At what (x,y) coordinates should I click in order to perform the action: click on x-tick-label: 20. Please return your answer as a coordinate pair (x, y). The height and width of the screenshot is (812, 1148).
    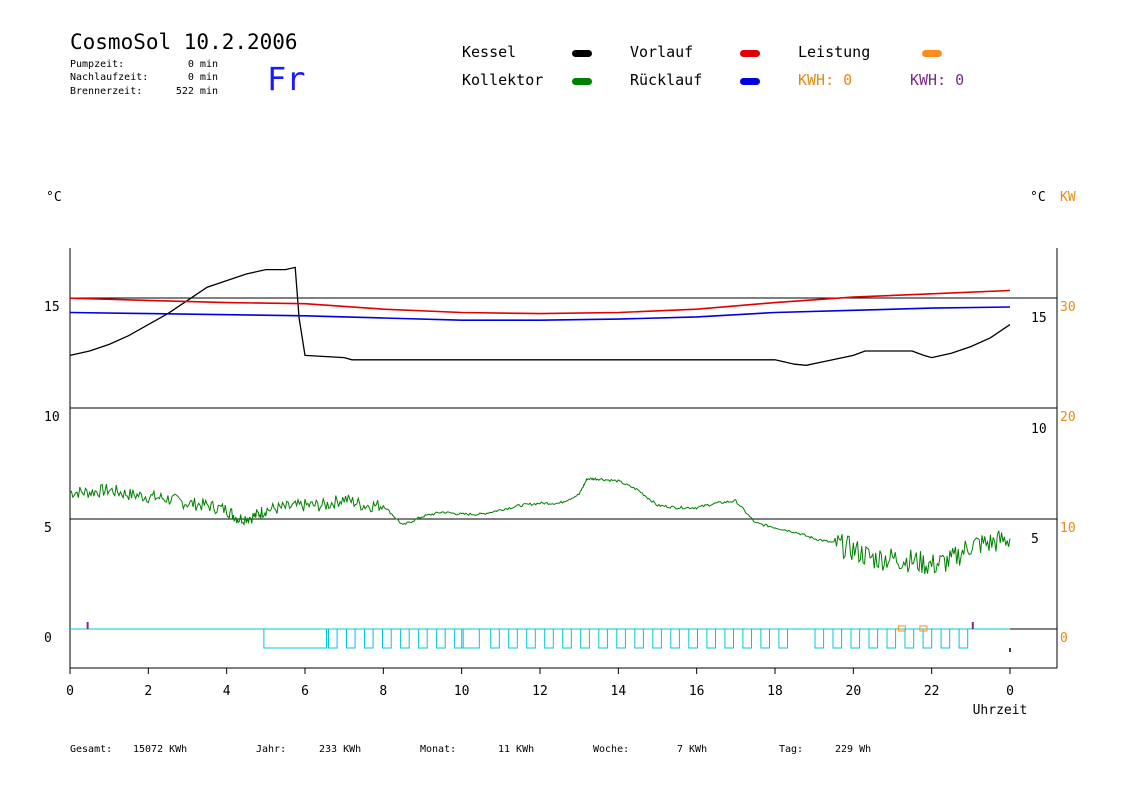
    Looking at the image, I should click on (854, 691).